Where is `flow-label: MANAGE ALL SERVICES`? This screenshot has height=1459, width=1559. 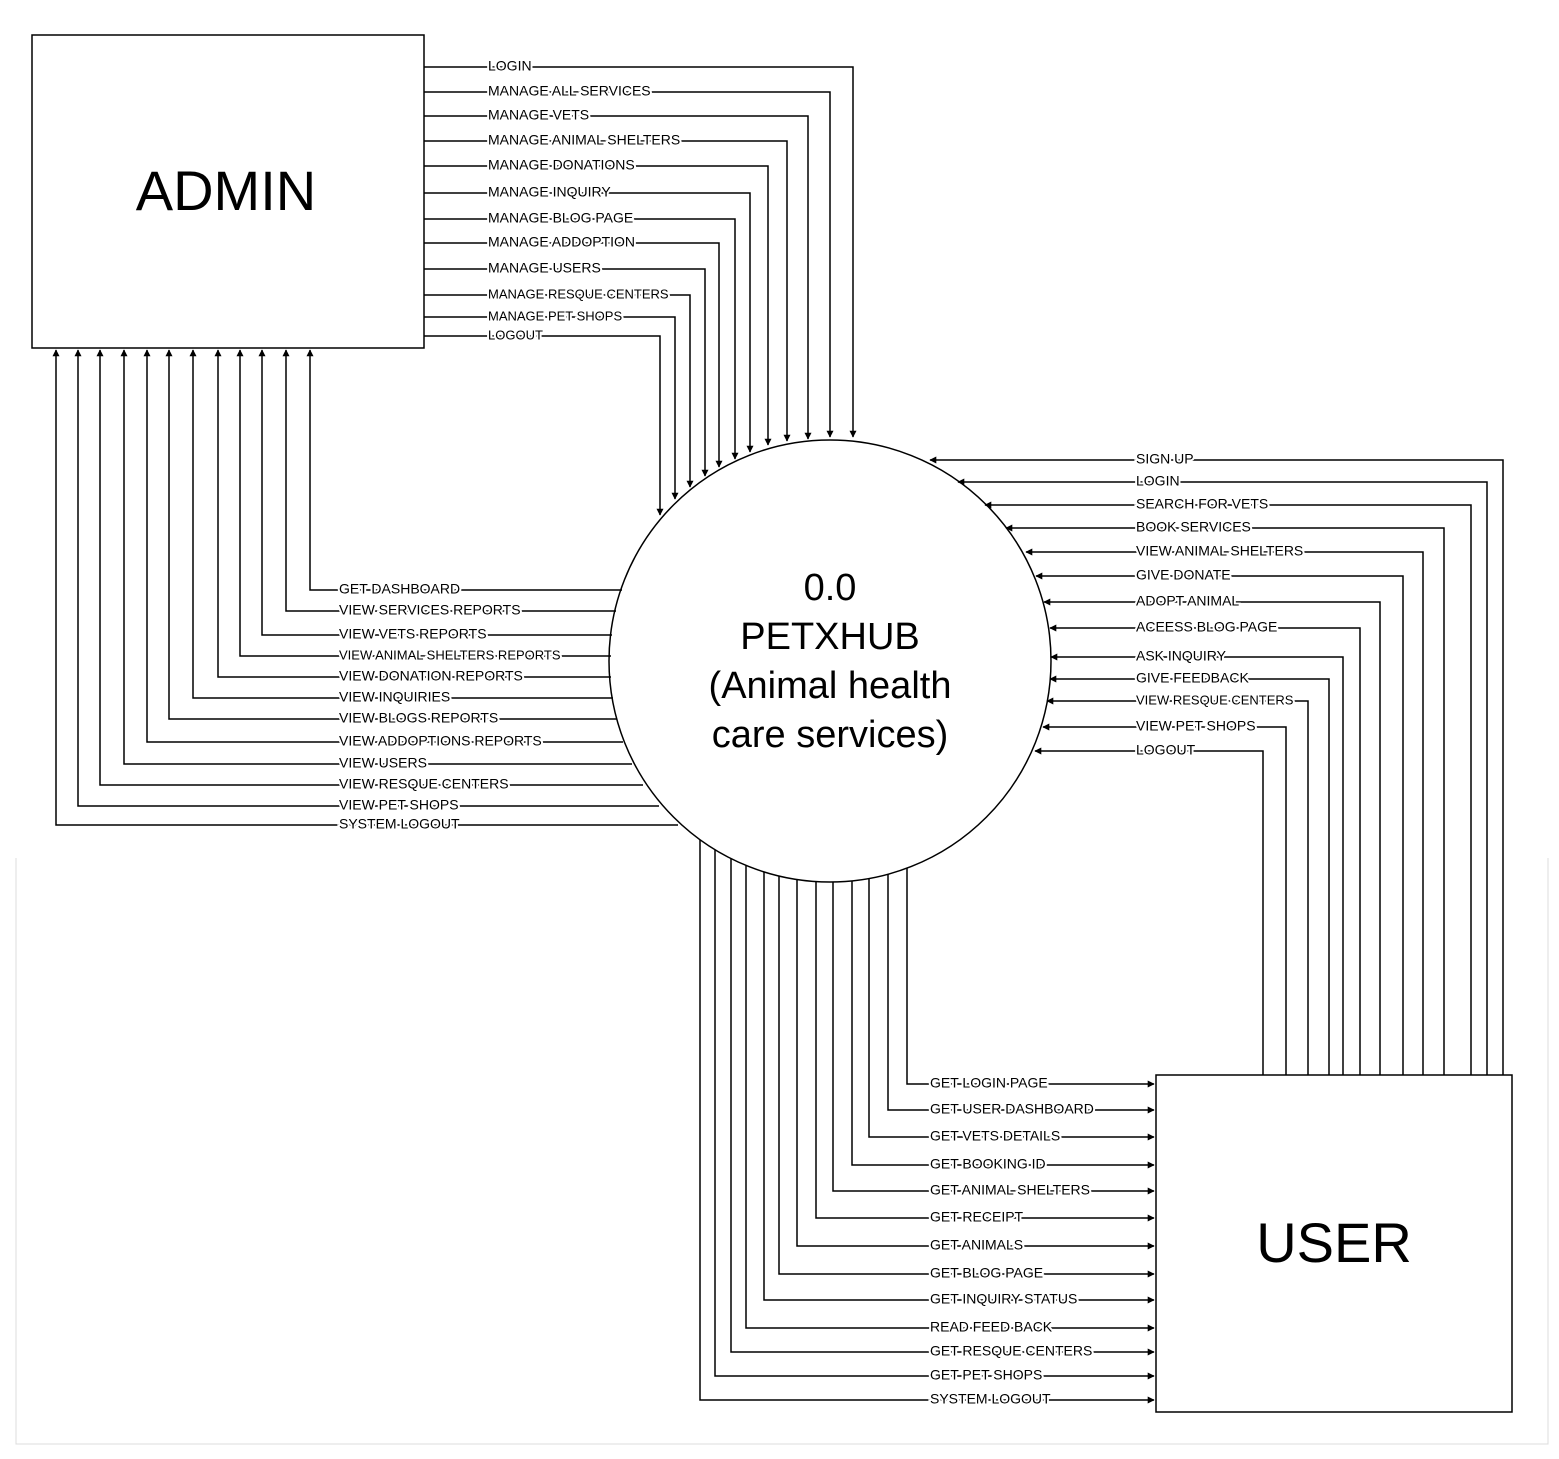 flow-label: MANAGE ALL SERVICES is located at coordinates (569, 91).